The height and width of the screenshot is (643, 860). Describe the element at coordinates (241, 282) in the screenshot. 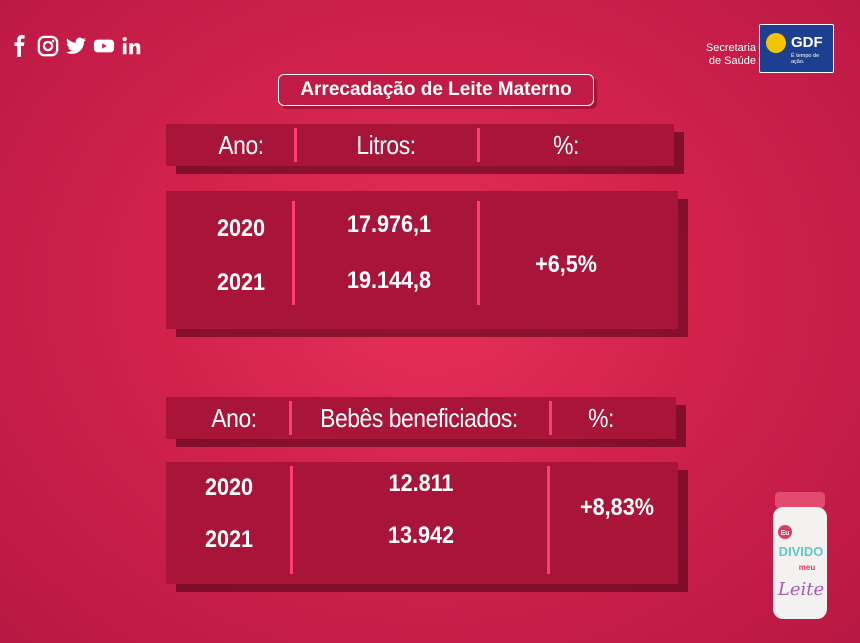

I see `table1-year-2021: 2021` at that location.